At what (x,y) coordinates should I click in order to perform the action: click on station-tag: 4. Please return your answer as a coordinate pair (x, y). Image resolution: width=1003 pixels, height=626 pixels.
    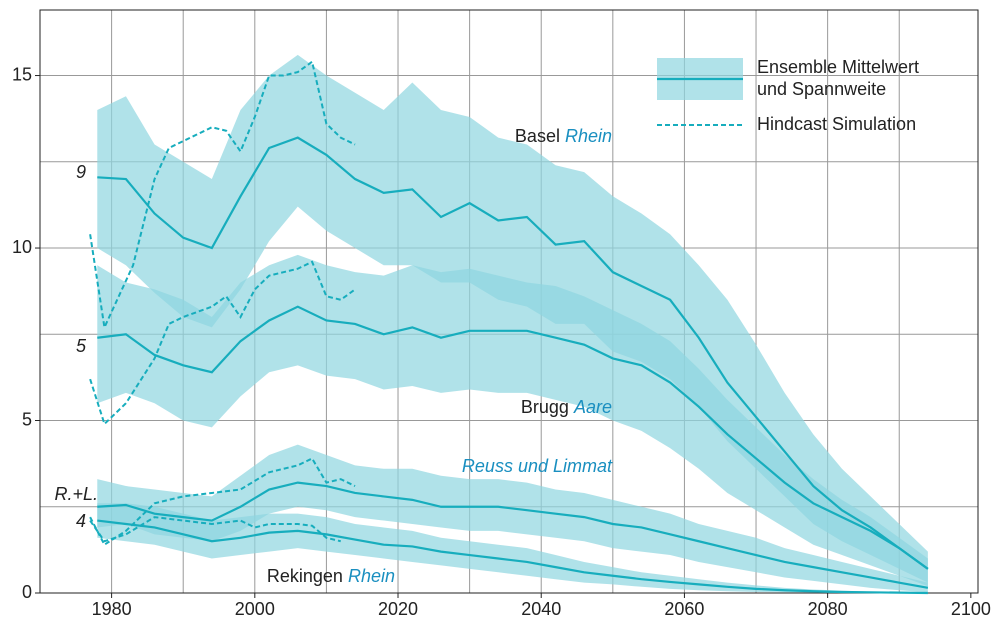
    Looking at the image, I should click on (81, 521).